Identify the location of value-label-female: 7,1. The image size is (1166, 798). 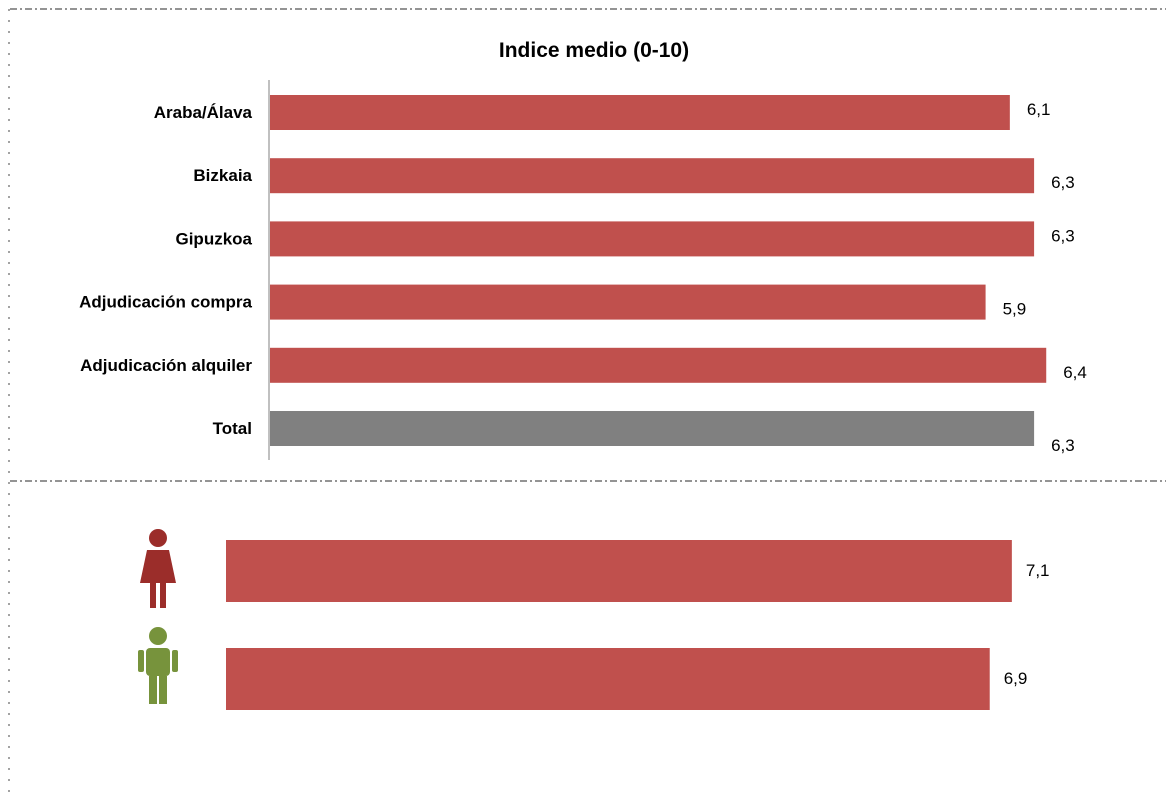
(1038, 570).